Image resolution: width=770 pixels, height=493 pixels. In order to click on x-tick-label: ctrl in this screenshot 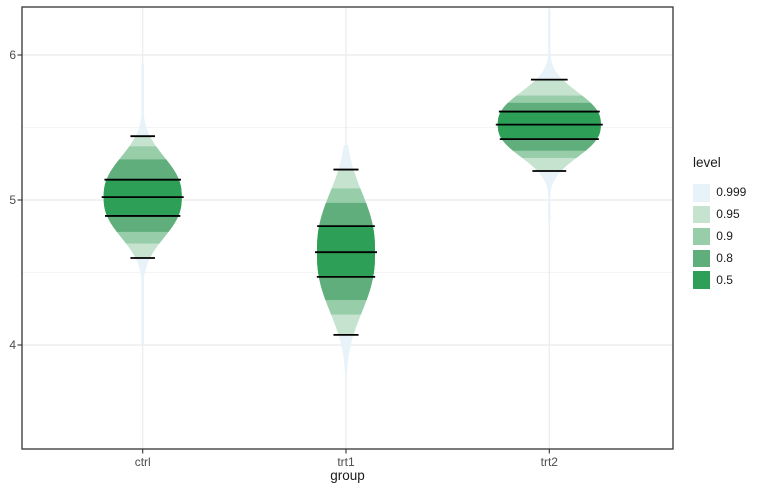, I will do `click(142, 462)`.